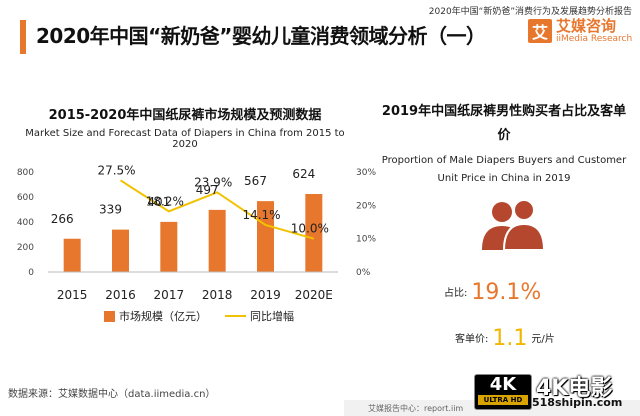 This screenshot has width=640, height=416. I want to click on bar-data-label: 266, so click(62, 219).